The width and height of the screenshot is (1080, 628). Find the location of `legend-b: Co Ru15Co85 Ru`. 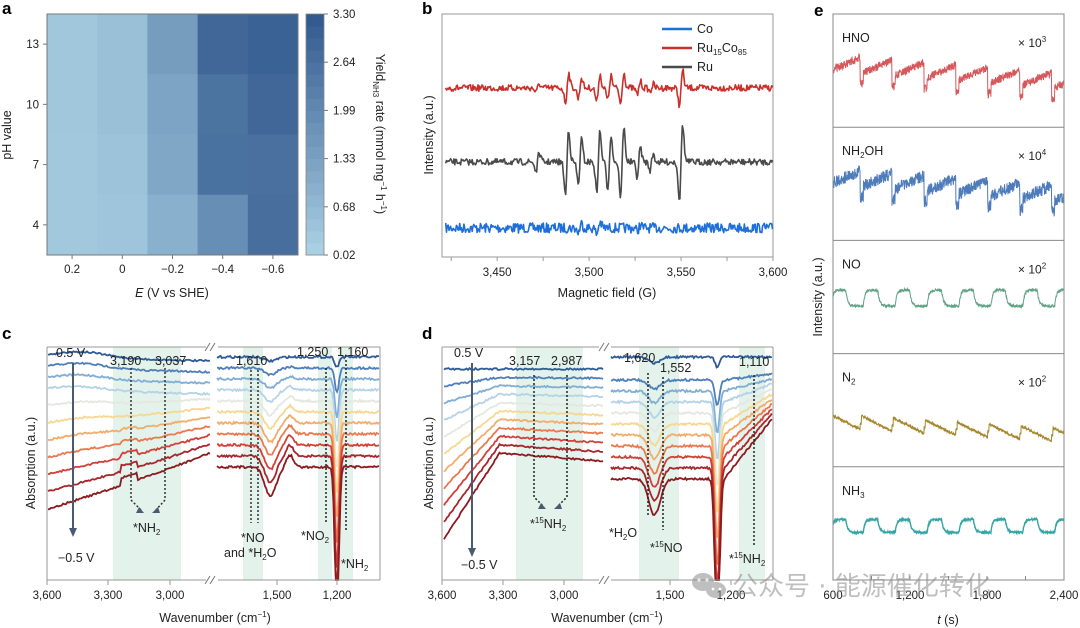

legend-b: Co Ru15Co85 Ru is located at coordinates (704, 48).